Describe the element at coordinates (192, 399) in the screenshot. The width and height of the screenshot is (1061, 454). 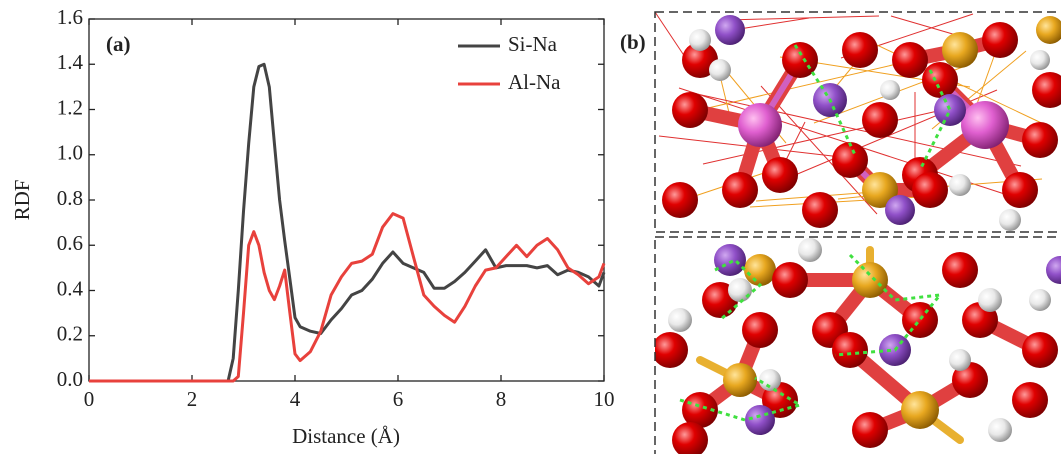
I see `x-tick-label: 2` at that location.